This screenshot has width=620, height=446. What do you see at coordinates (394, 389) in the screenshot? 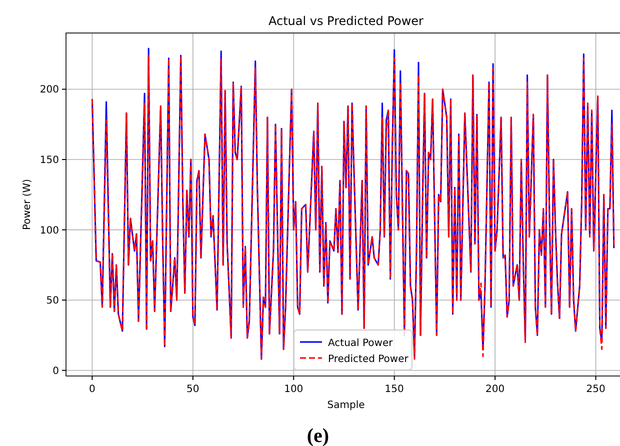
I see `x-tick-label: 150` at bounding box center [394, 389].